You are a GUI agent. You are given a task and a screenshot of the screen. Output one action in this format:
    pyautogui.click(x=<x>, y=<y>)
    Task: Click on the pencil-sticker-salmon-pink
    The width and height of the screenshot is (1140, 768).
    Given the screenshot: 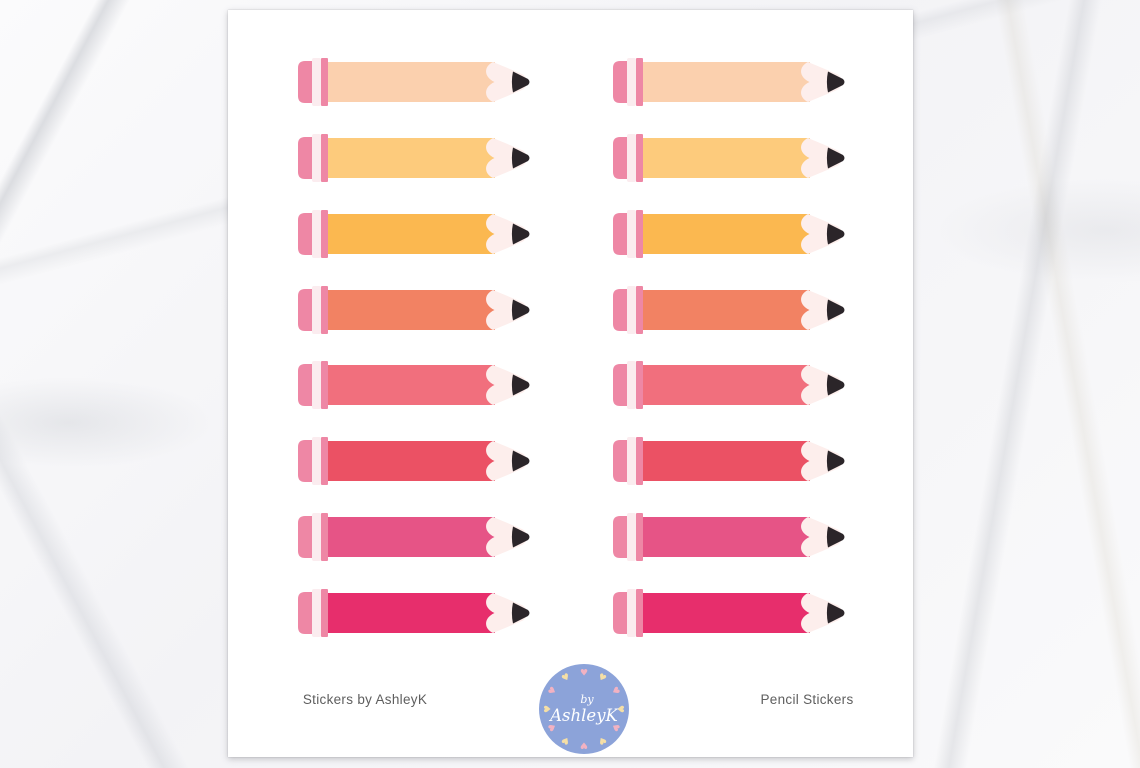 What is the action you would take?
    pyautogui.click(x=415, y=385)
    